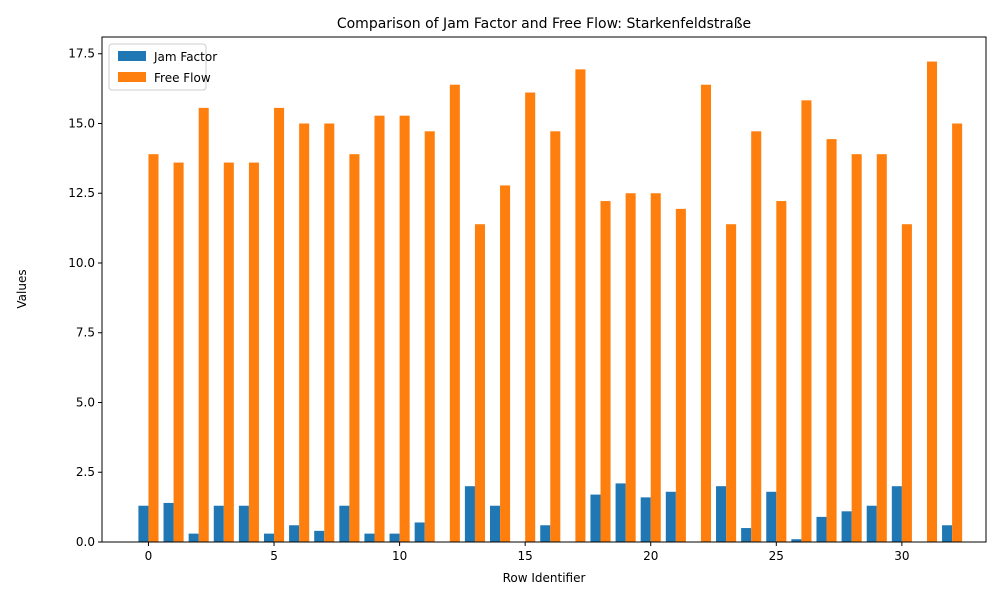 This screenshot has height=600, width=1000. Describe the element at coordinates (182, 78) in the screenshot. I see `legend-label-free-flow: Free Flow` at that location.